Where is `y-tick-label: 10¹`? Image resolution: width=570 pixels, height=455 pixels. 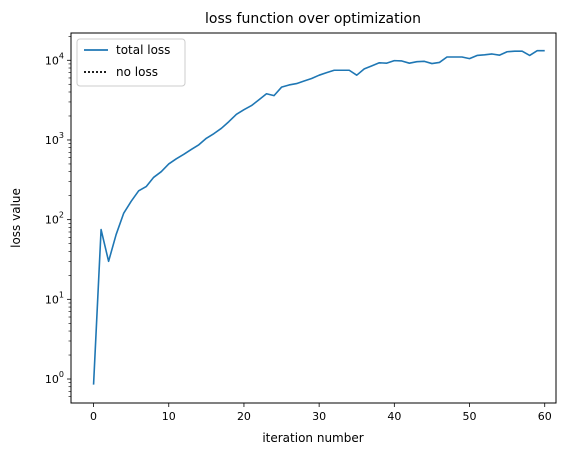 y-tick-label: 10¹ is located at coordinates (54, 298).